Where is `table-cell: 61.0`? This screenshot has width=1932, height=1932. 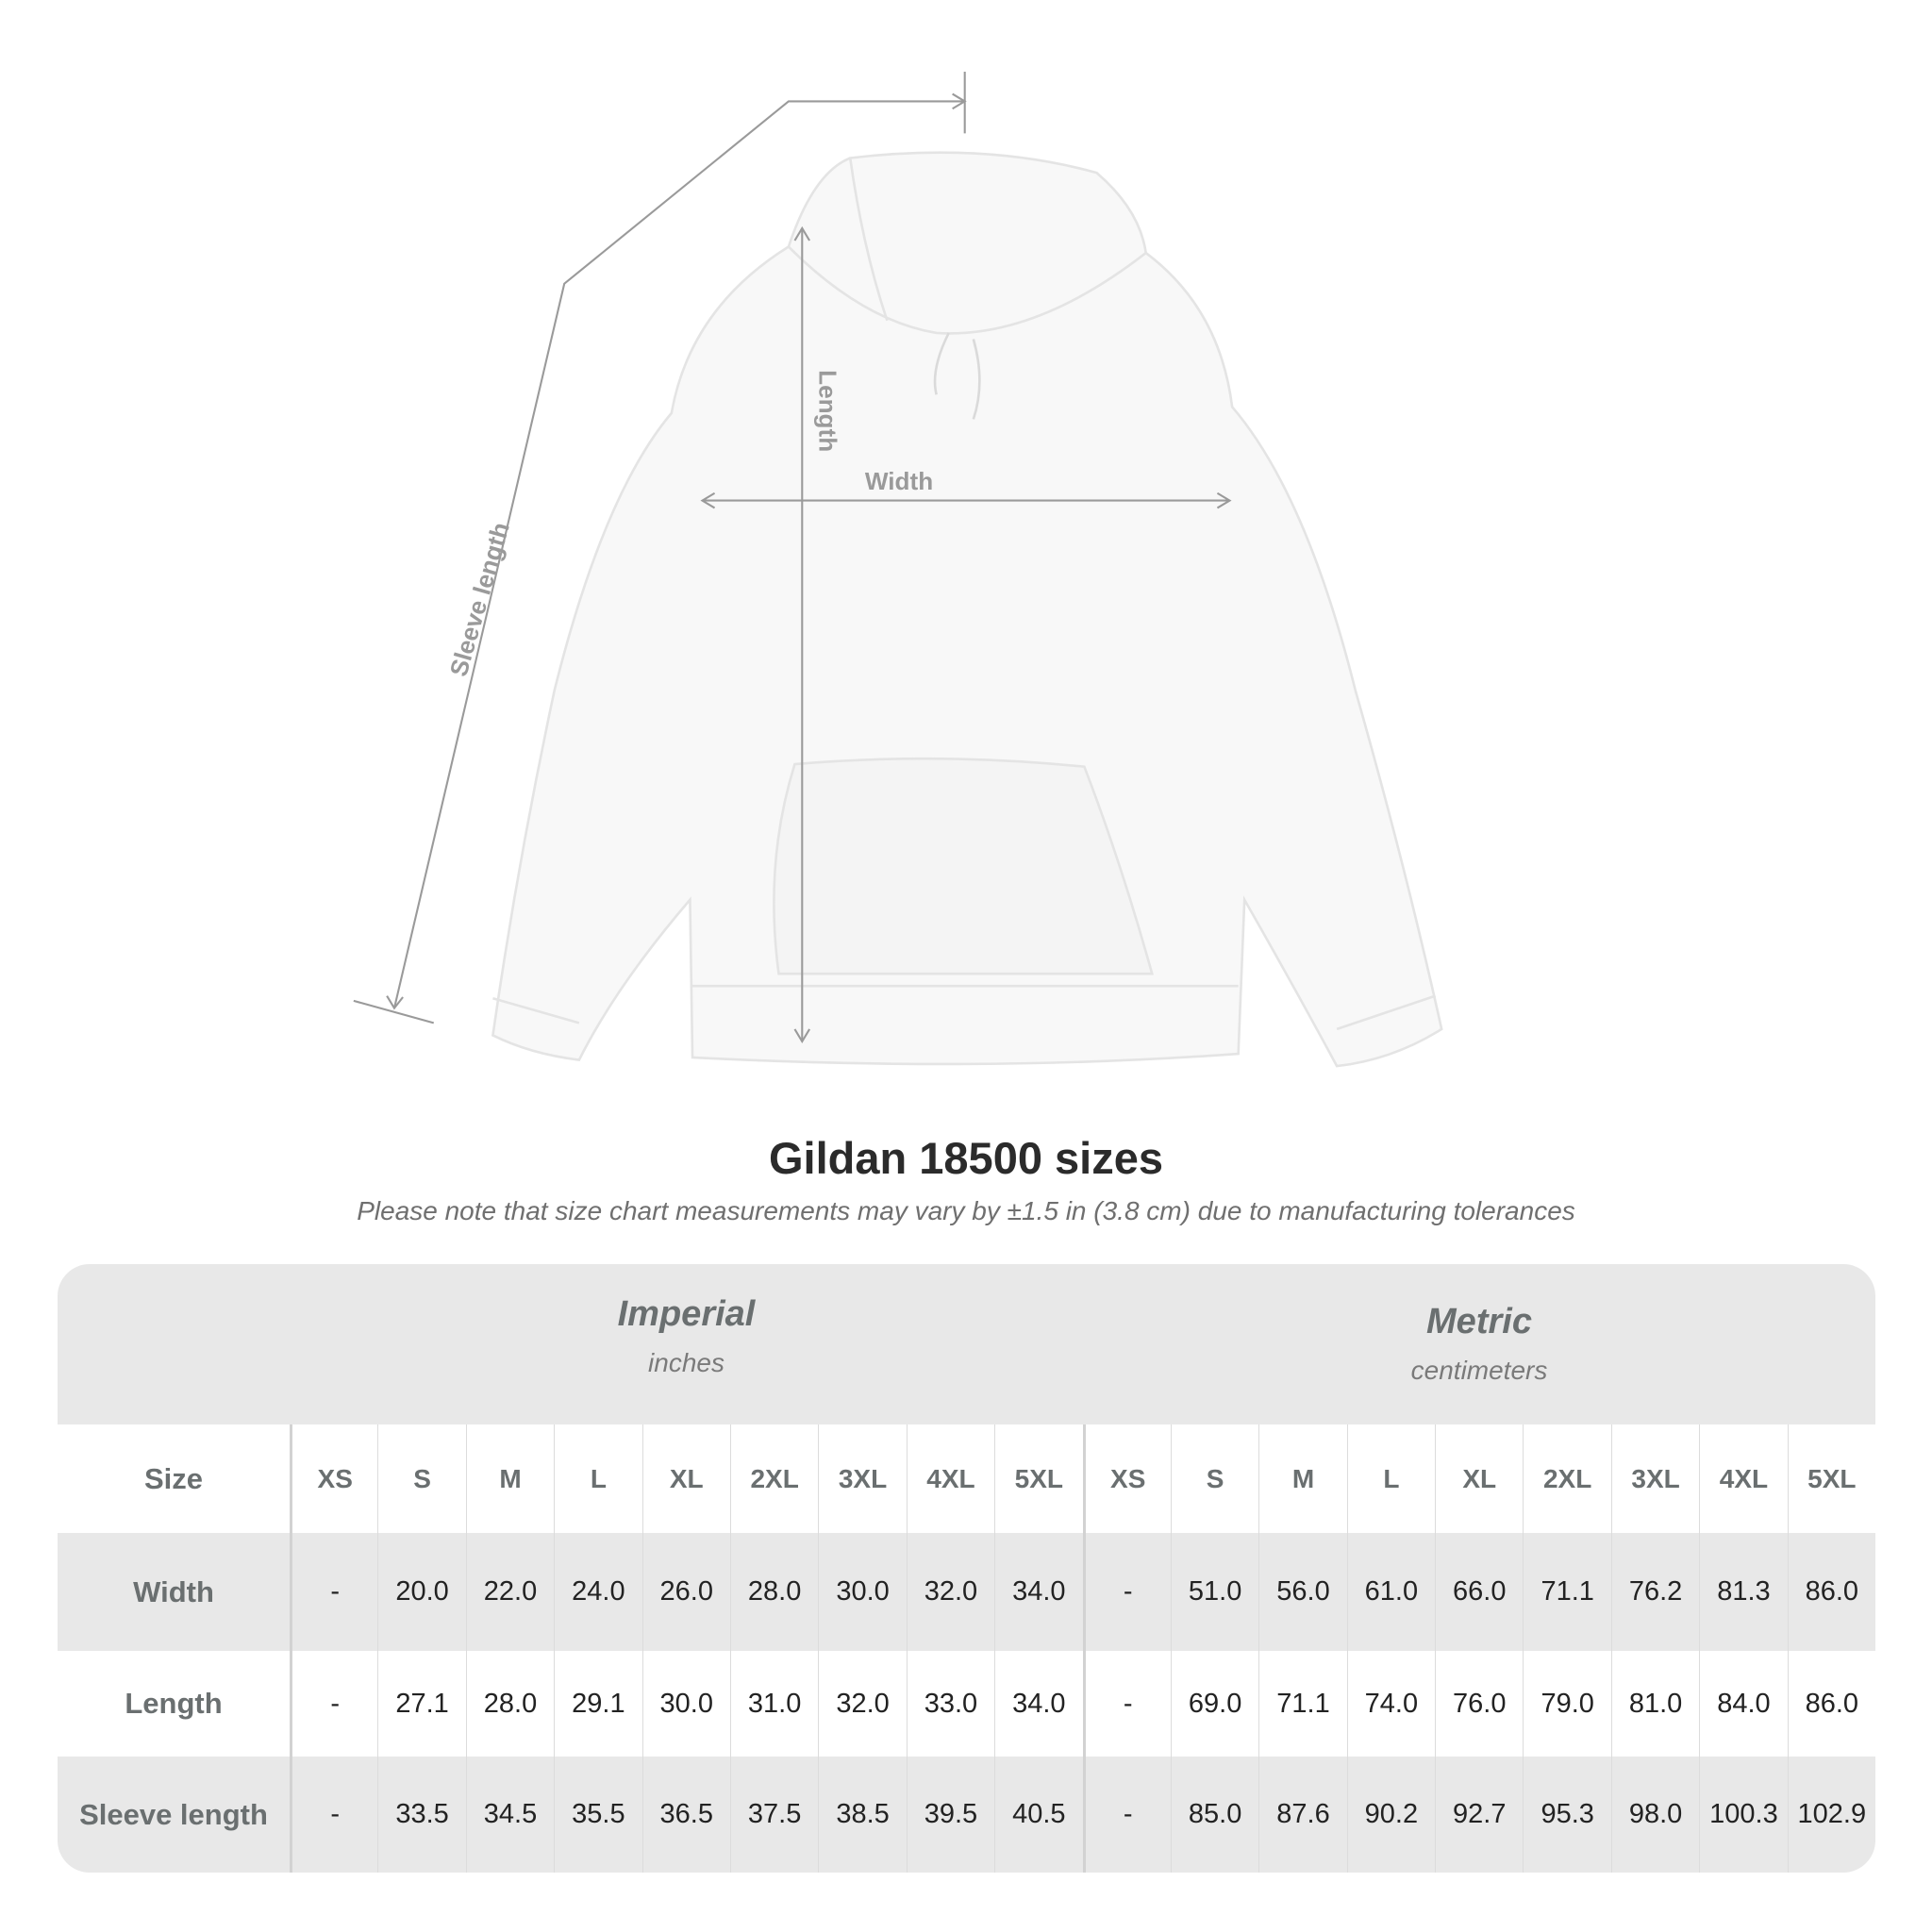 table-cell: 61.0 is located at coordinates (1390, 1592).